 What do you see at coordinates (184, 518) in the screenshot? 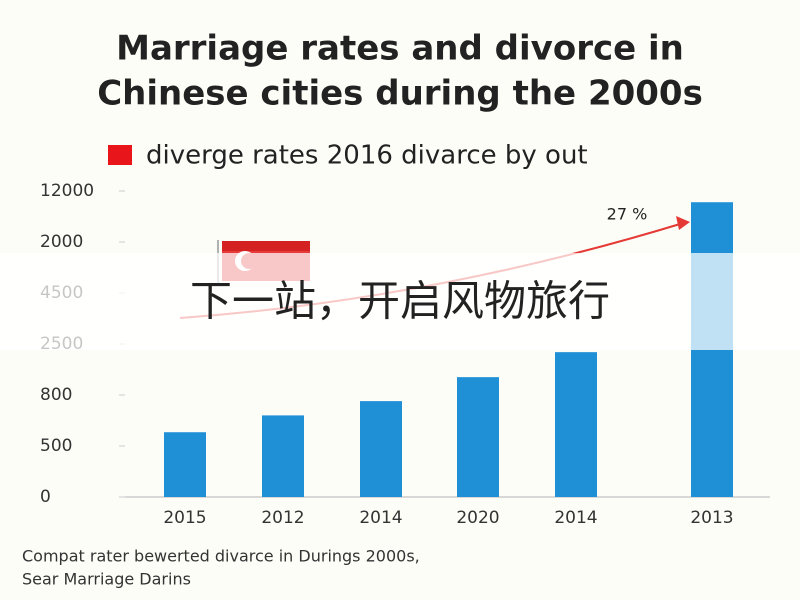
I see `x-tick-label: 2015` at bounding box center [184, 518].